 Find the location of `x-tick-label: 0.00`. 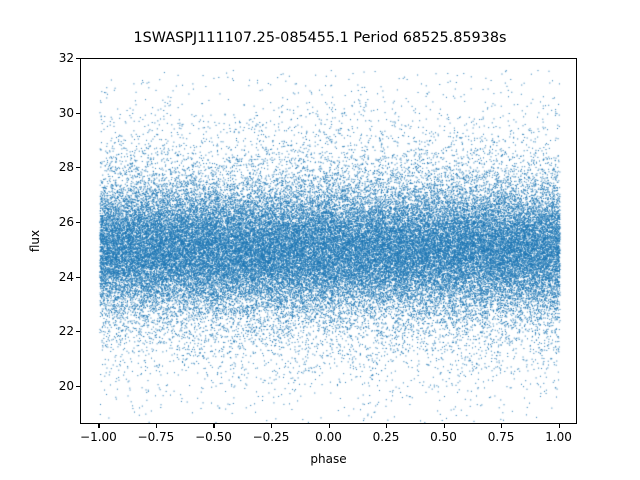

x-tick-label: 0.00 is located at coordinates (328, 437).